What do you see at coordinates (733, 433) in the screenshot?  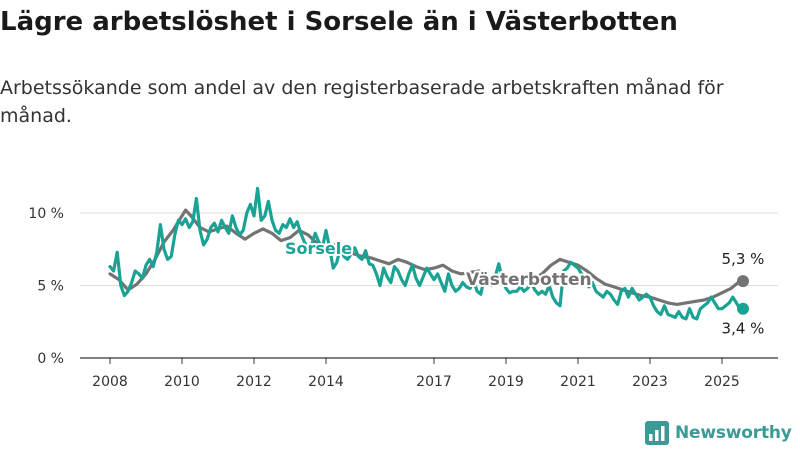 I see `brand-name: Newsworthy` at bounding box center [733, 433].